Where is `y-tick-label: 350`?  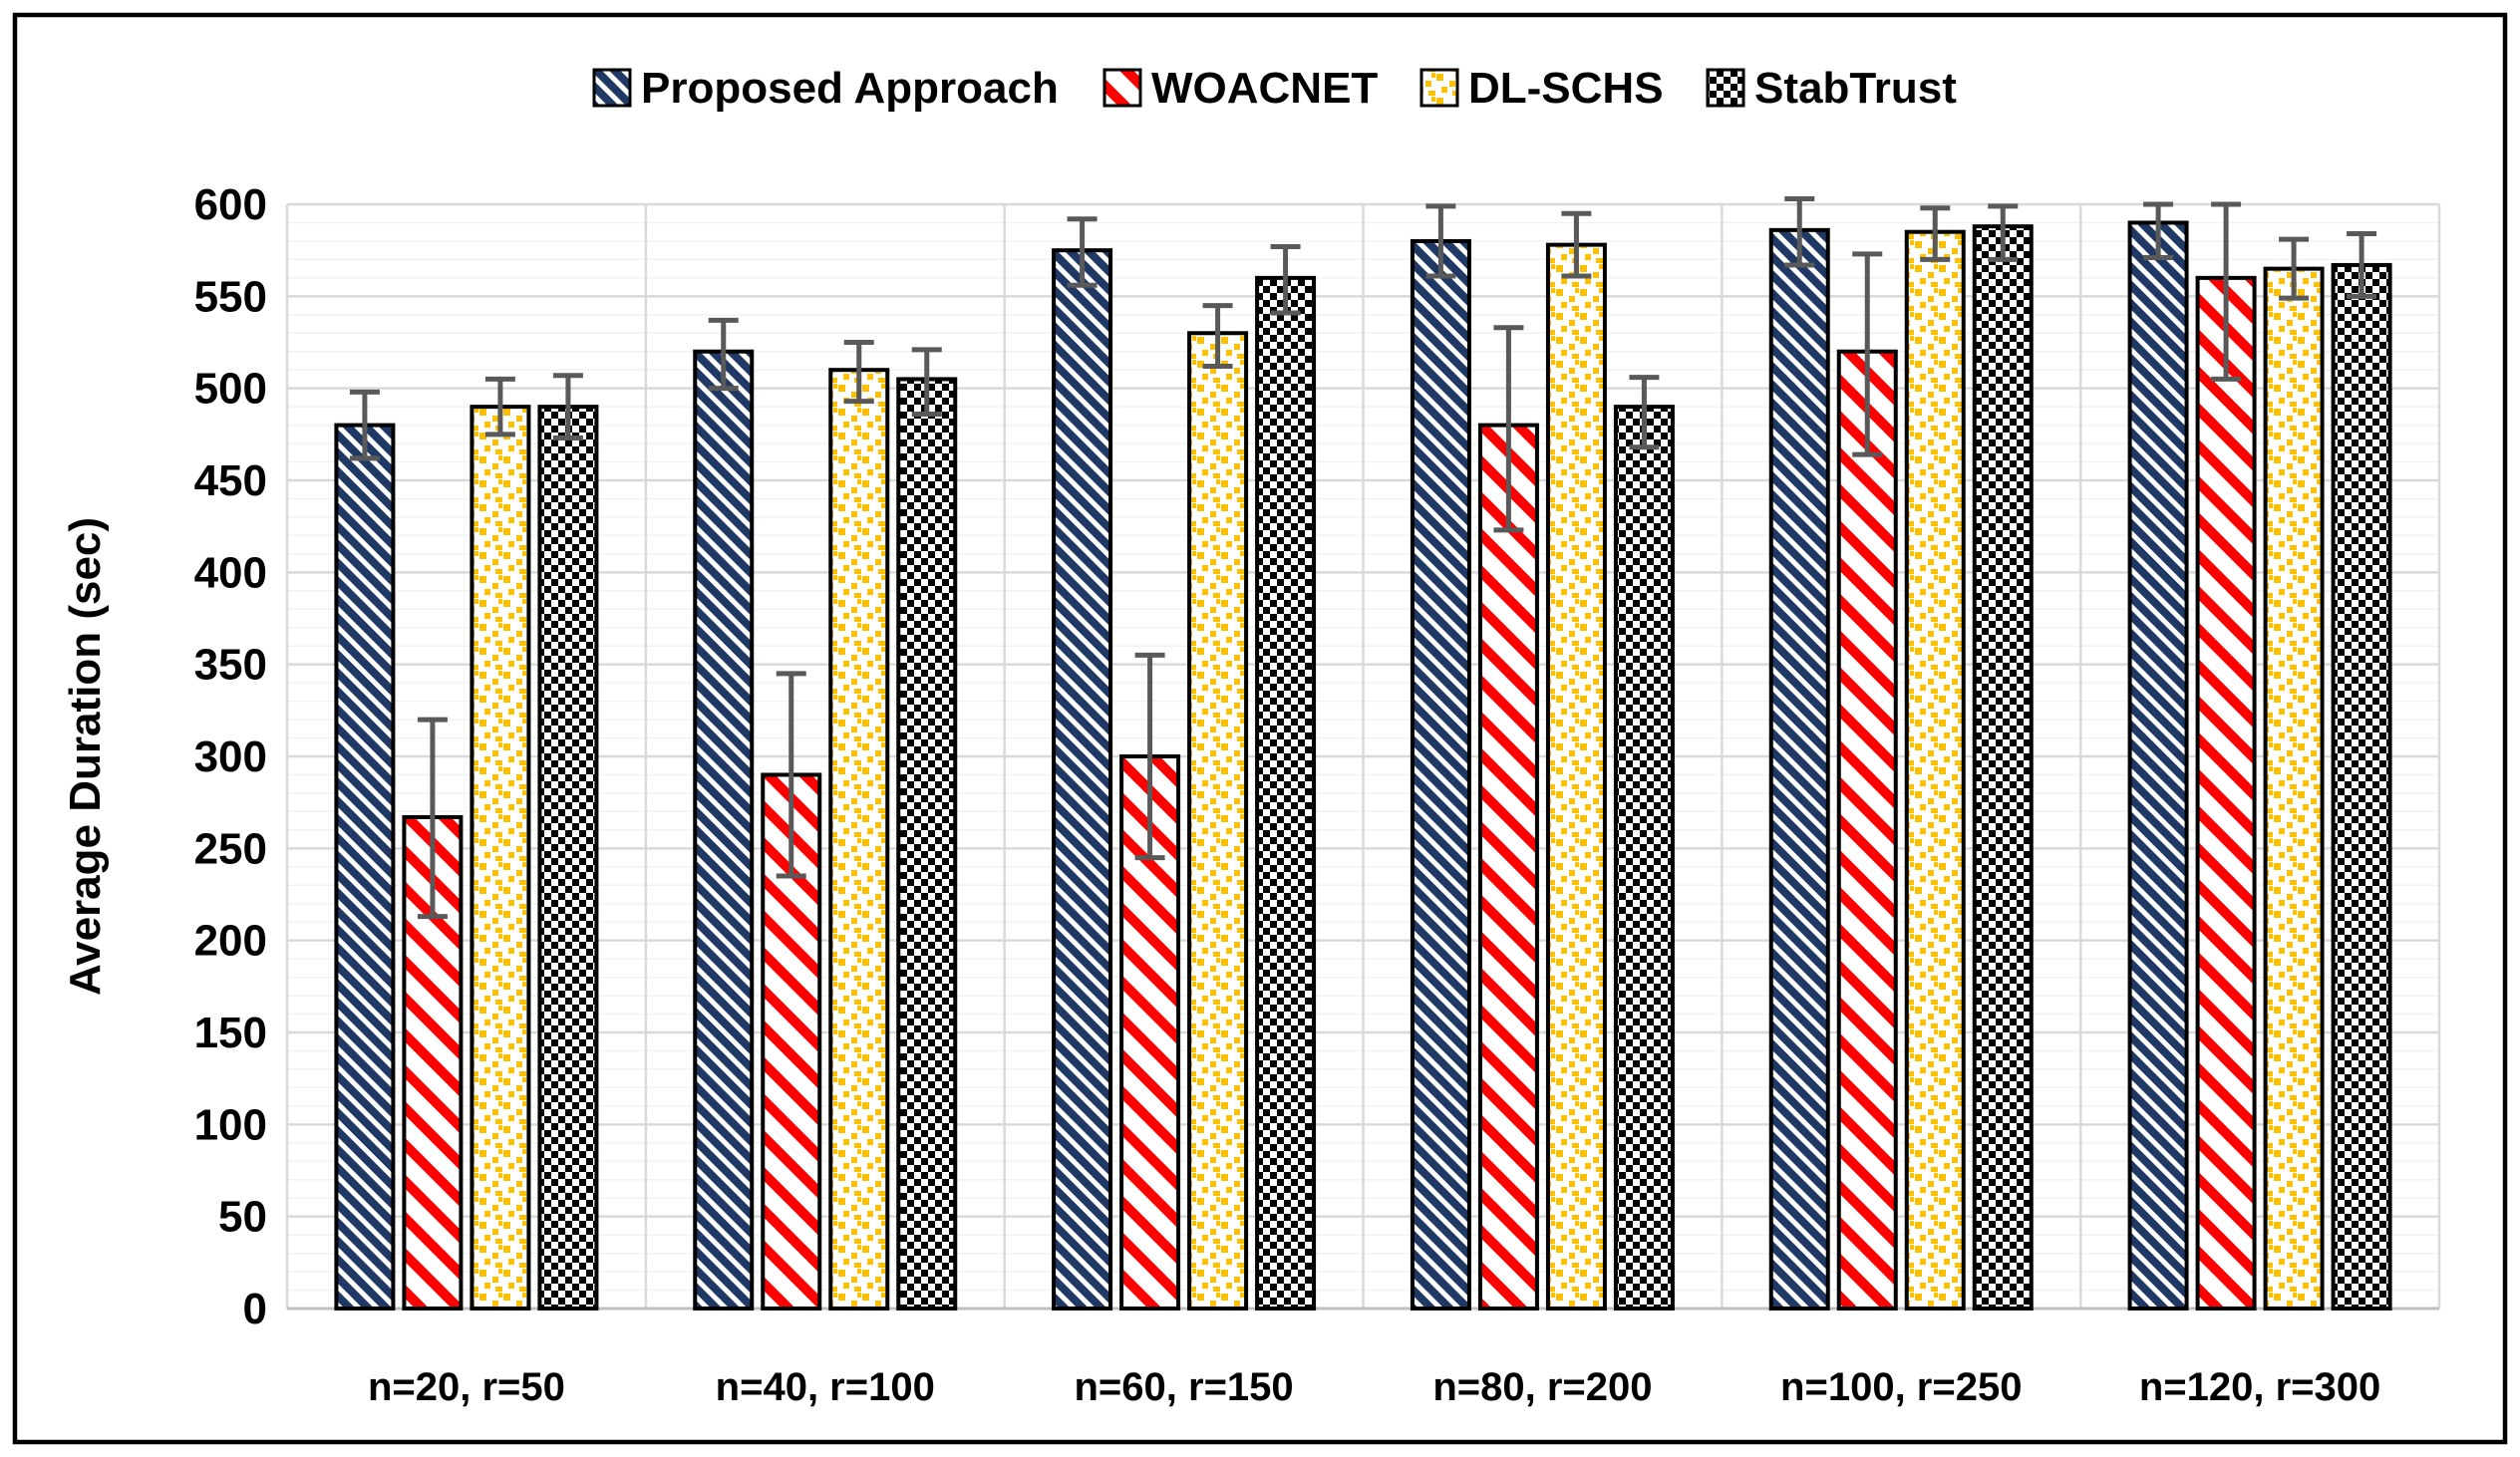
y-tick-label: 350 is located at coordinates (230, 665).